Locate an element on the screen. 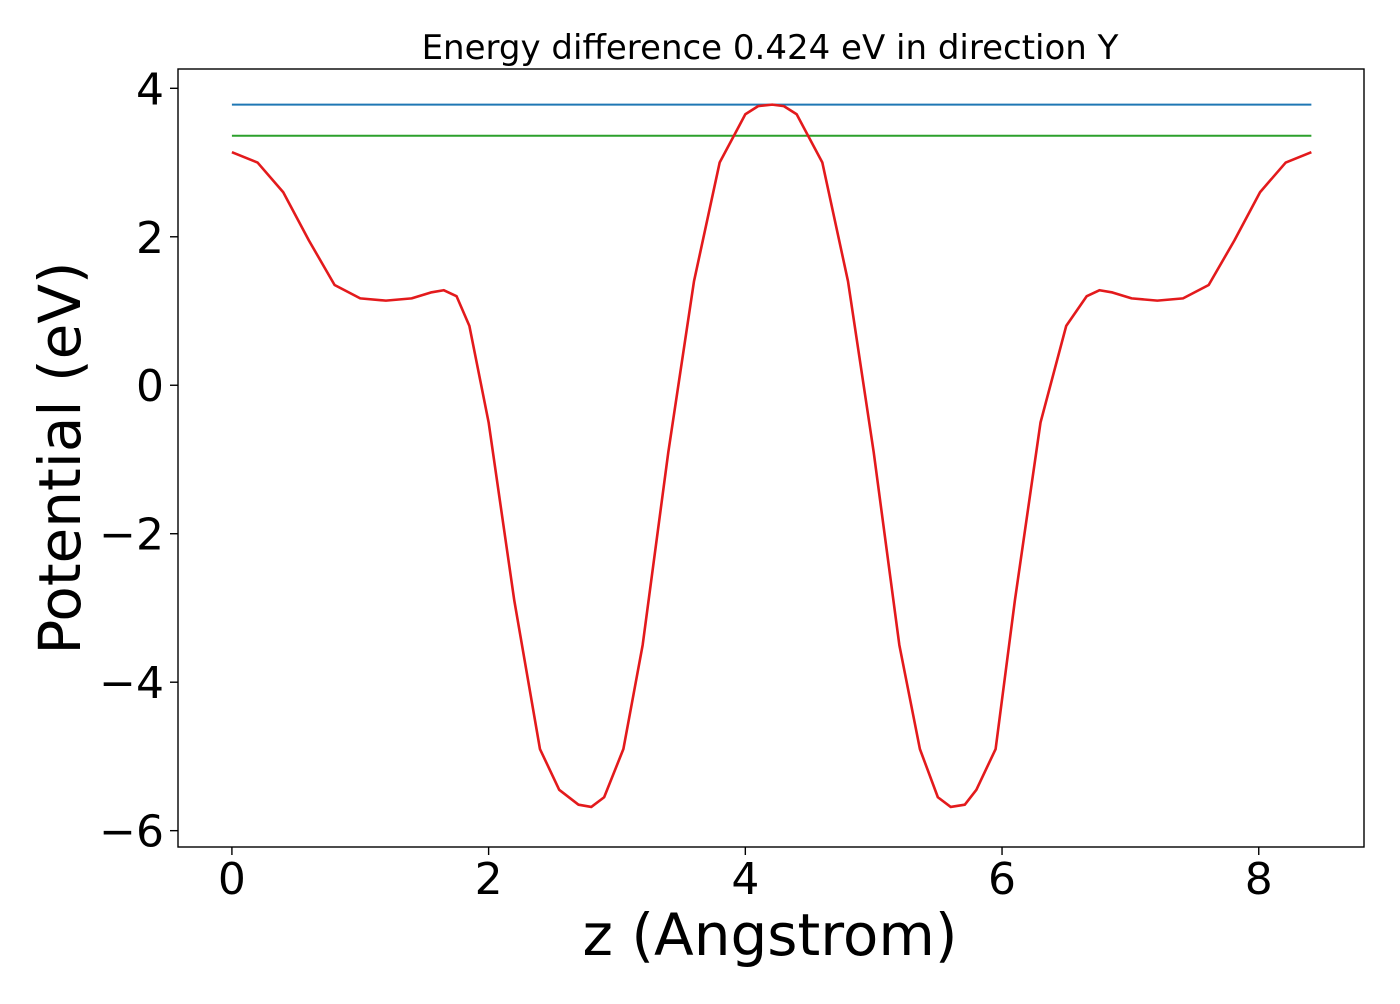 This screenshot has height=1004, width=1400. x-tick-label: 8 is located at coordinates (1259, 879).